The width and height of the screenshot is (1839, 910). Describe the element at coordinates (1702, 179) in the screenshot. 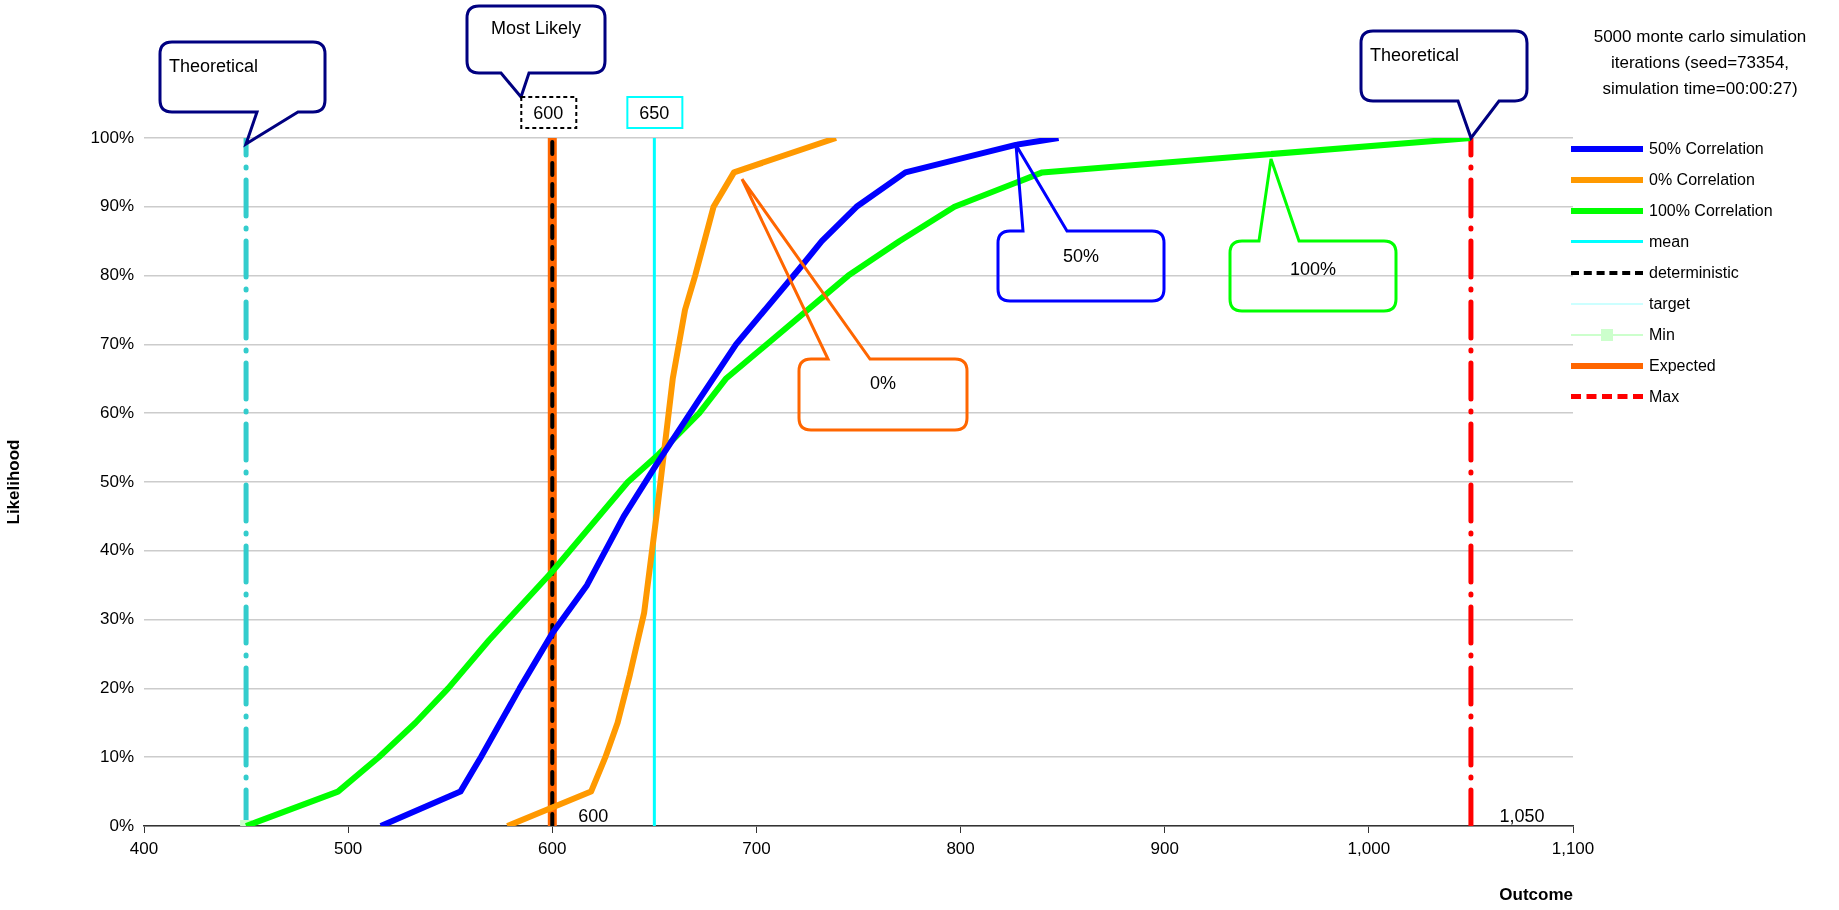

I see `legend-label: 0% Correlation` at that location.